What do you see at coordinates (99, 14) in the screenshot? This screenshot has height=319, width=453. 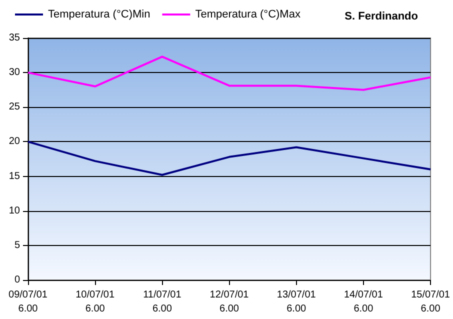 I see `legend-label: Temperatura (°C)Min` at bounding box center [99, 14].